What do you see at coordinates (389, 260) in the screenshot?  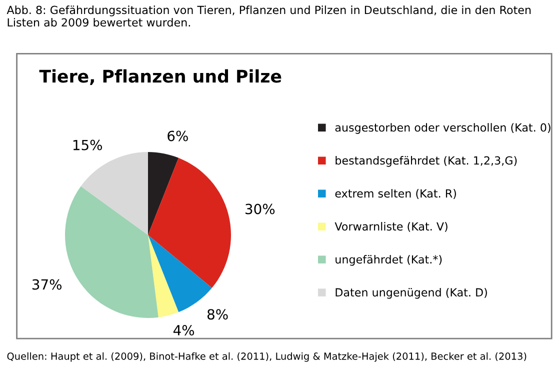 I see `legend-label: ungefährdet (Kat.*)` at bounding box center [389, 260].